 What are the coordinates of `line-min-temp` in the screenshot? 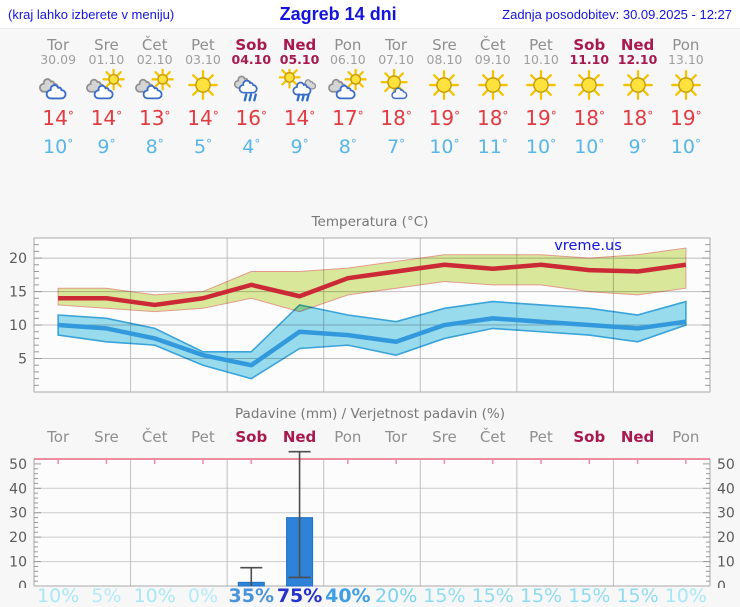 It's located at (372, 342).